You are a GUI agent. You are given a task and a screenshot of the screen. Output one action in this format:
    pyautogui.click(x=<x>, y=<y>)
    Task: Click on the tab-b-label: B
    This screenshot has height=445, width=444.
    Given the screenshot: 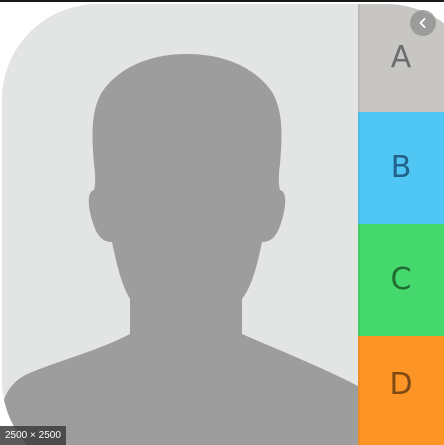 What is the action you would take?
    pyautogui.click(x=401, y=167)
    